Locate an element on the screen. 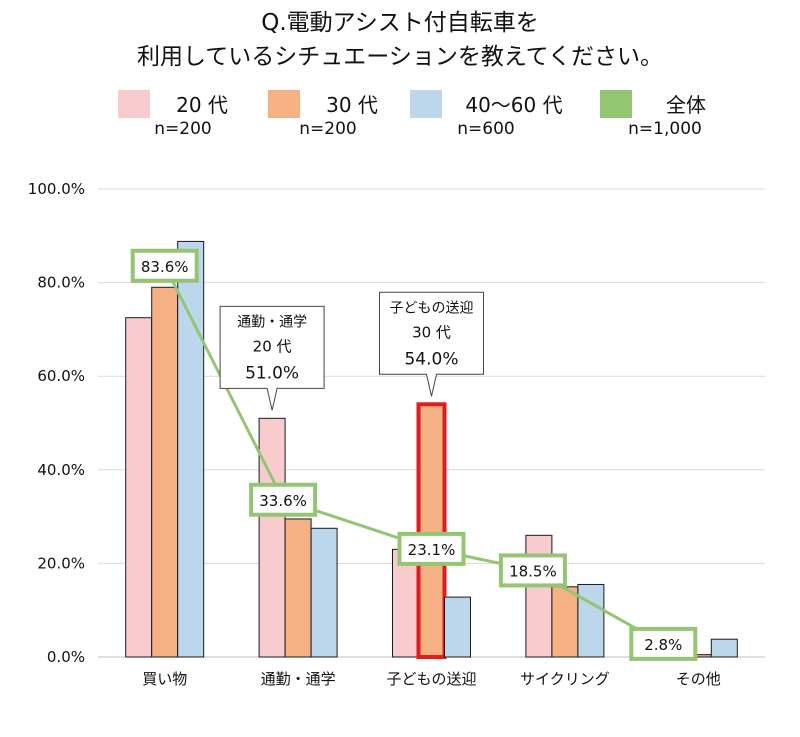 The image size is (800, 737). callout-1-line-1: 30 代 is located at coordinates (431, 332).